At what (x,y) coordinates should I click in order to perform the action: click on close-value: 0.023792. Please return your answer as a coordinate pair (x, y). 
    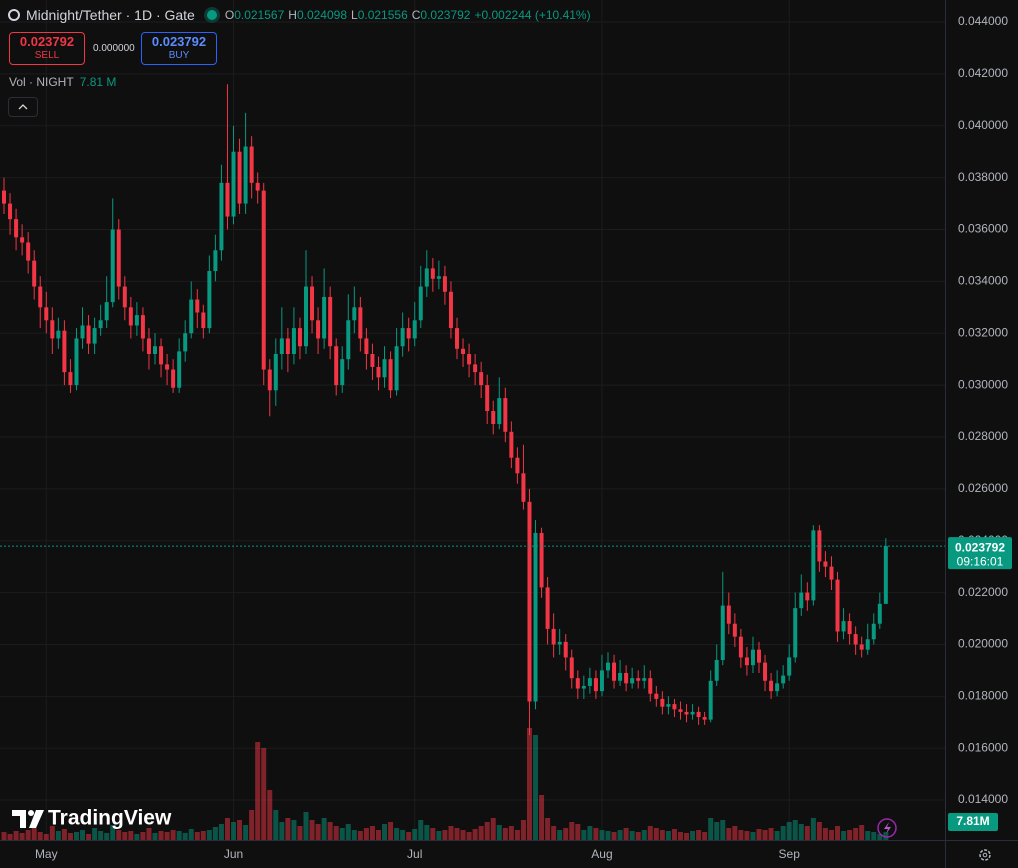
    Looking at the image, I should click on (445, 15).